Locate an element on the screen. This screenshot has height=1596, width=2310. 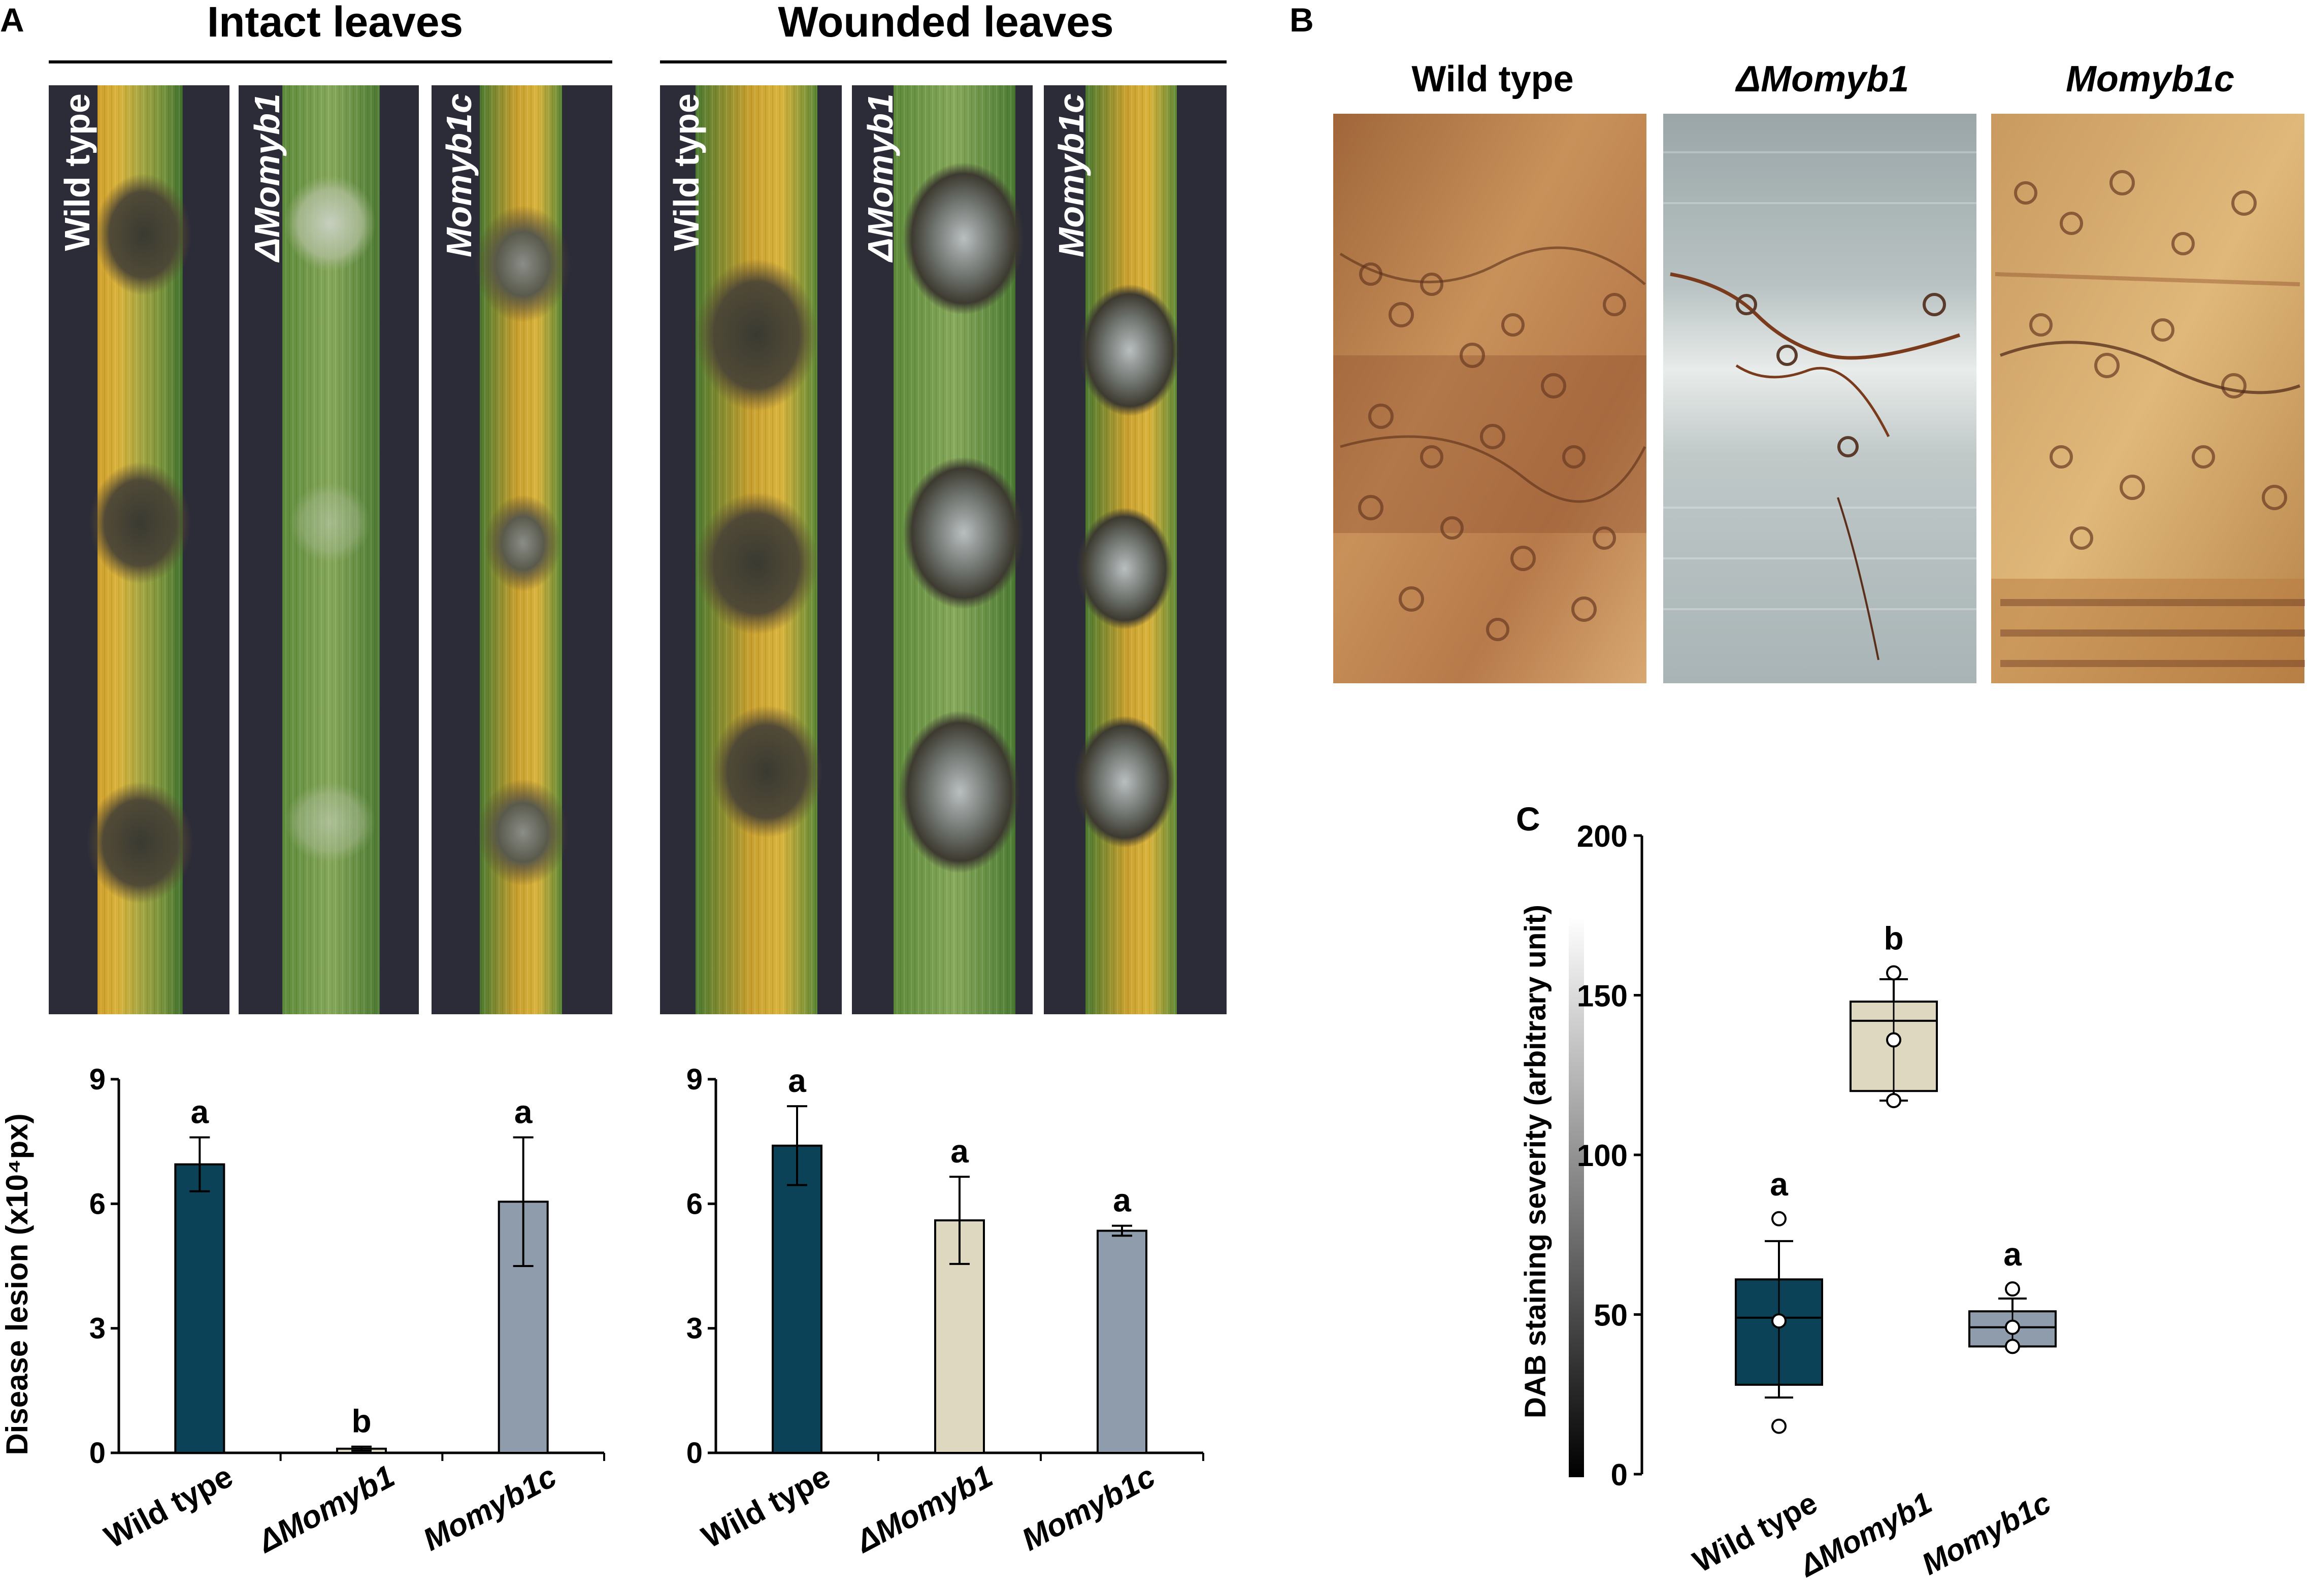
panel-label-b: B is located at coordinates (1302, 20).